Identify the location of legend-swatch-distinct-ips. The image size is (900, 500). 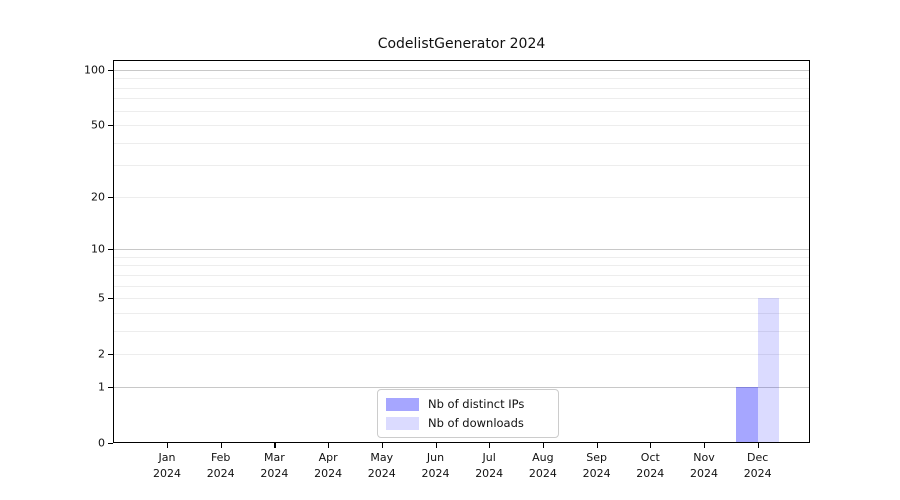
(402, 404).